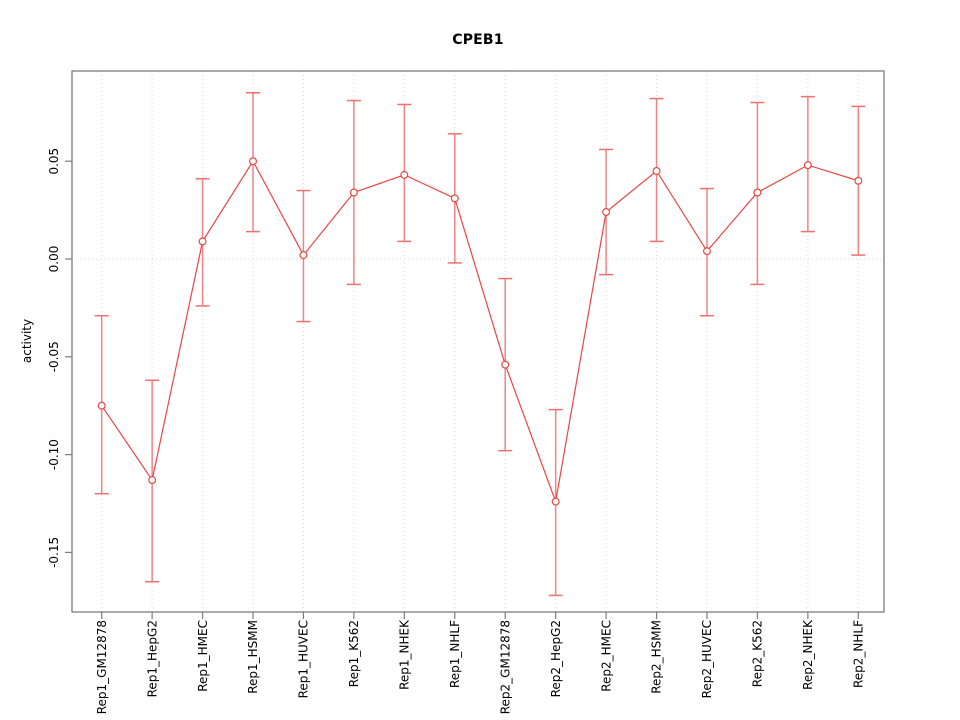 Image resolution: width=960 pixels, height=720 pixels. Describe the element at coordinates (354, 653) in the screenshot. I see `x-tick-label: Rep1_K562` at that location.